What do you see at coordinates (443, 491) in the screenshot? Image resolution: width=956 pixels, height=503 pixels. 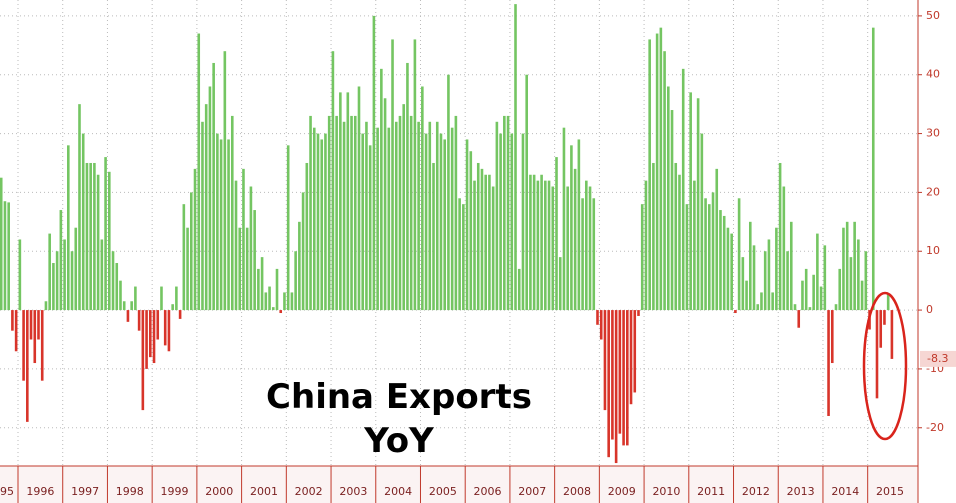 I see `x-tick-label: 2005` at bounding box center [443, 491].